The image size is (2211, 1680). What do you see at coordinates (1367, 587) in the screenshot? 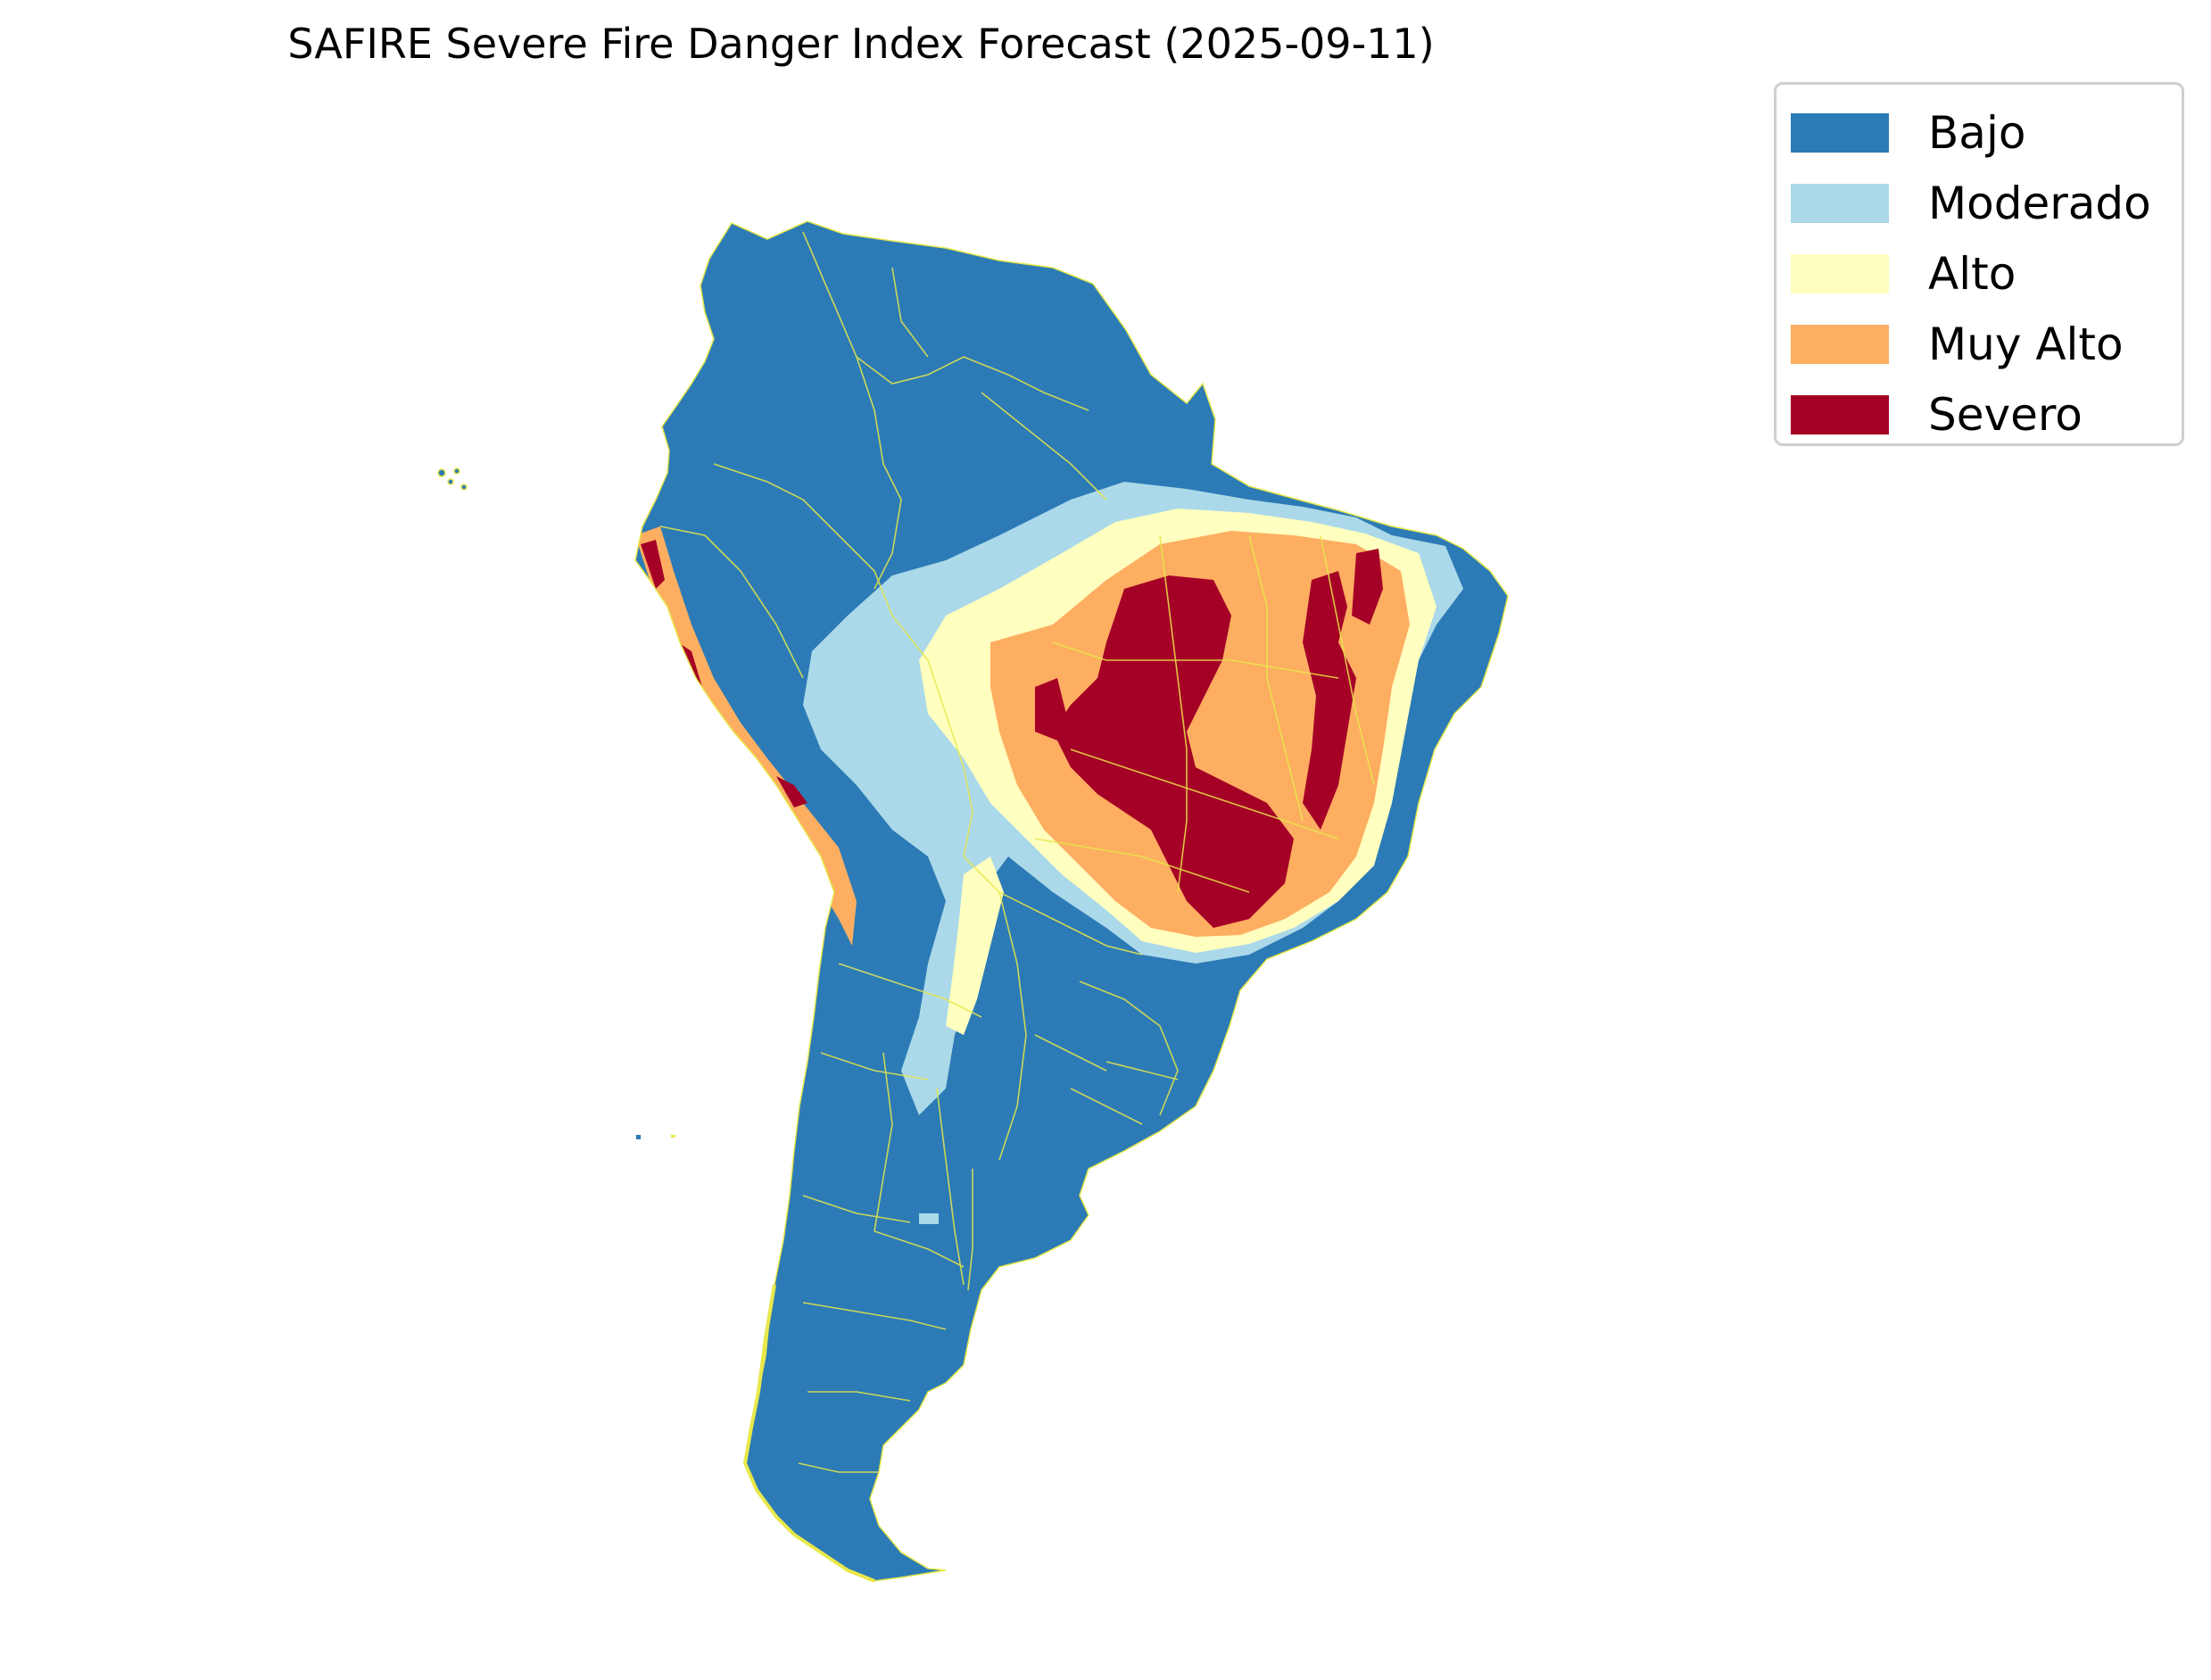
I see `zone-severo-east` at bounding box center [1367, 587].